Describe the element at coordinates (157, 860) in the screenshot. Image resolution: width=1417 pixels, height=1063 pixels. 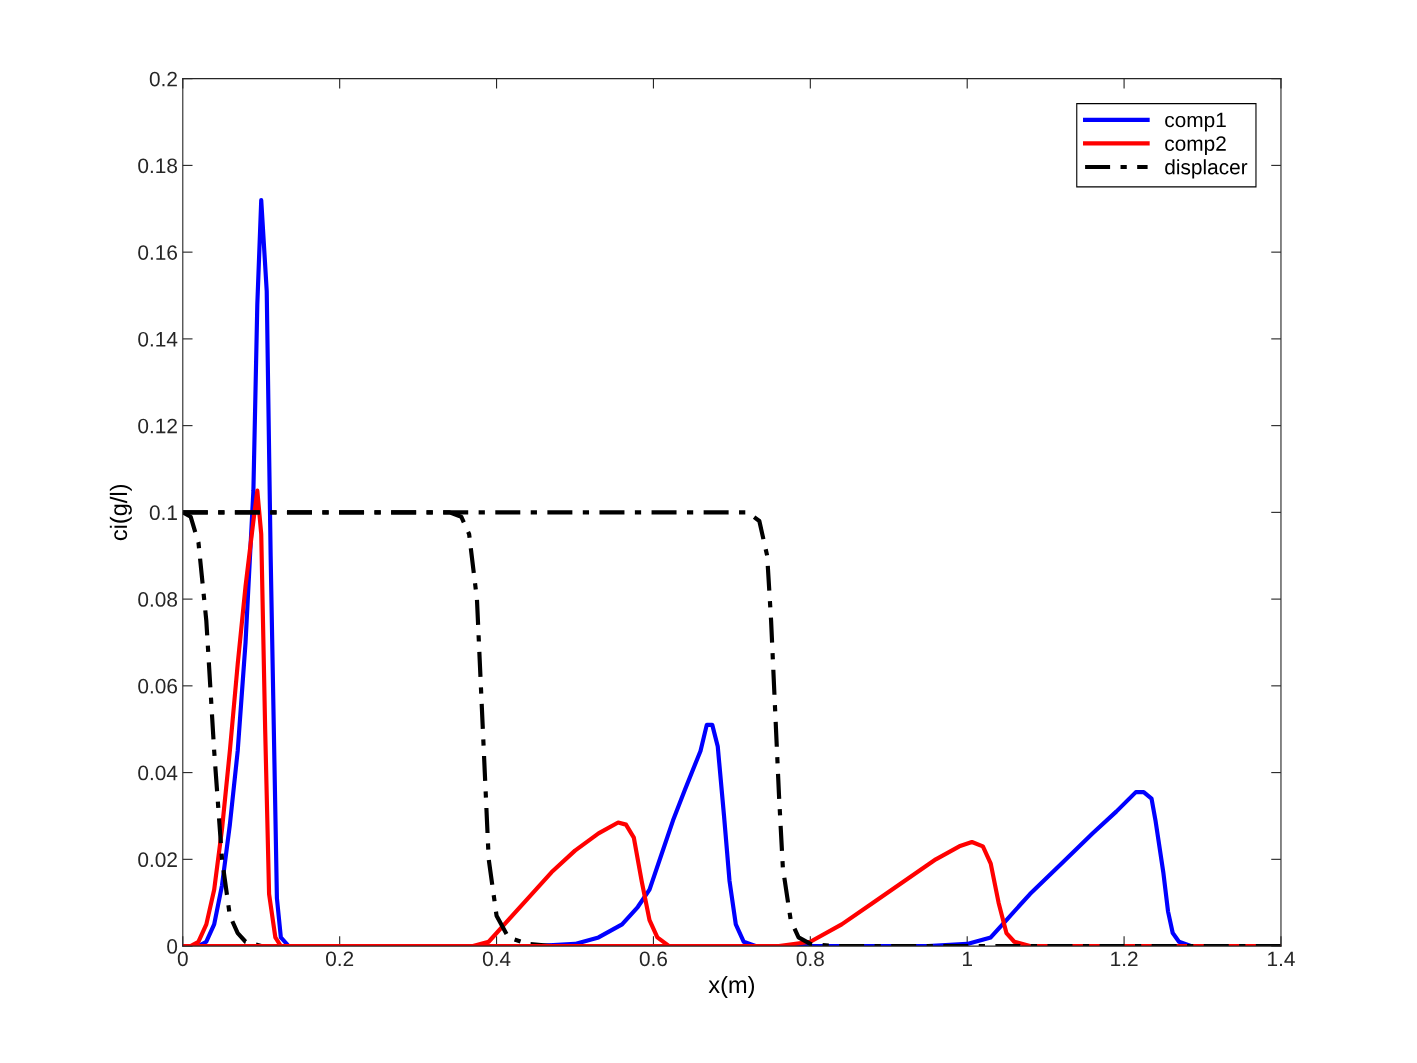
I see `y-tick-label: 0.02` at that location.